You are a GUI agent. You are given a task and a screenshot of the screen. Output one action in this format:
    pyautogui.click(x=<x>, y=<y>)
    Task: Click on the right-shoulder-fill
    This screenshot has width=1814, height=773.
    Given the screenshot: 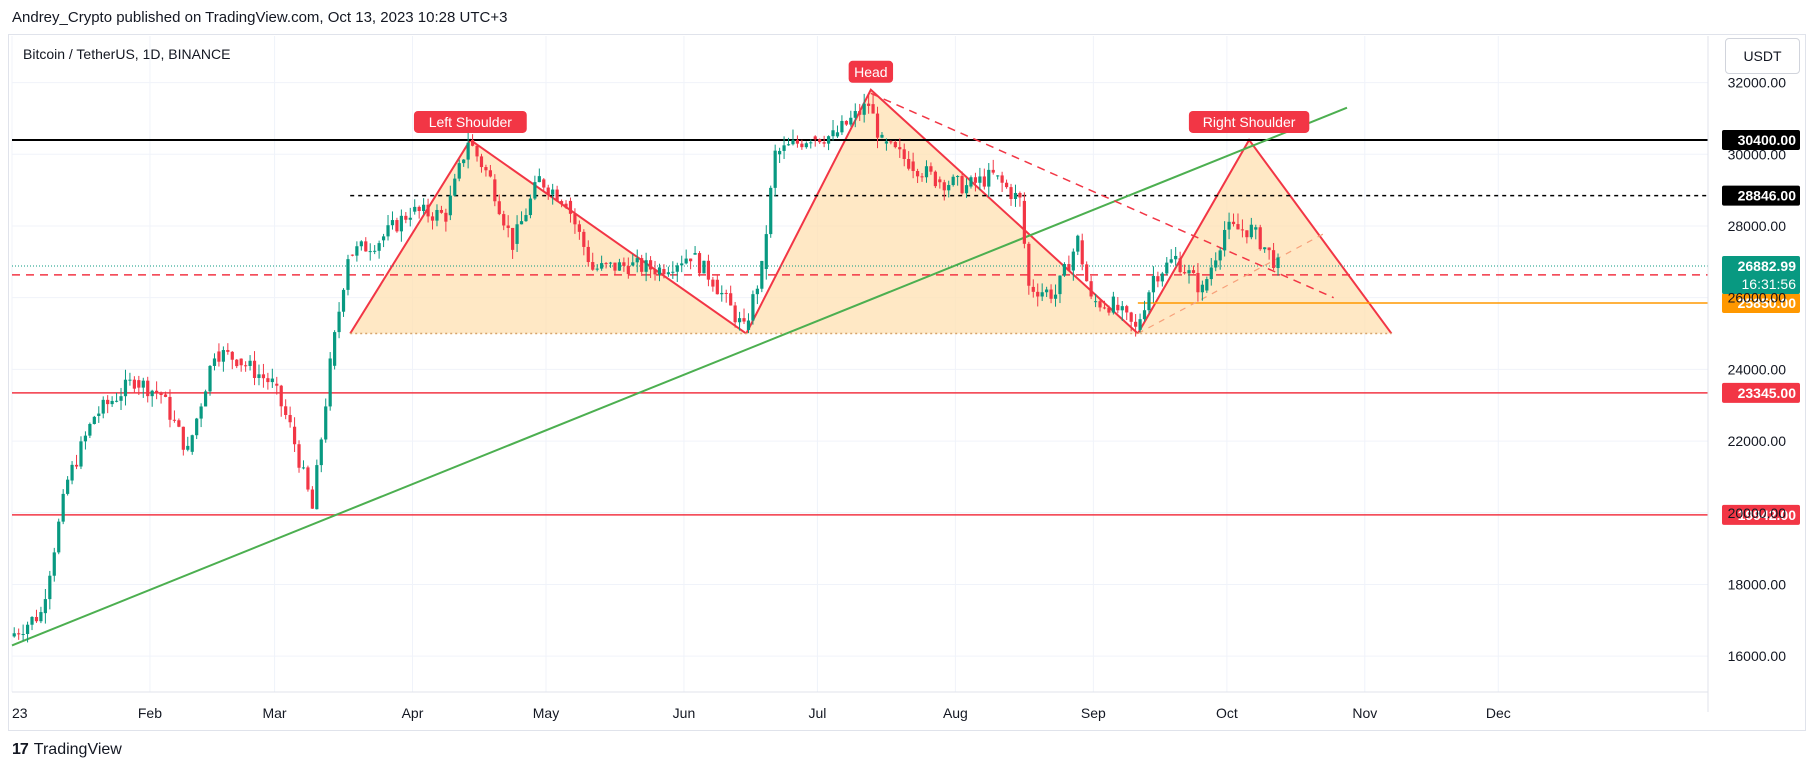 What is the action you would take?
    pyautogui.click(x=1264, y=236)
    